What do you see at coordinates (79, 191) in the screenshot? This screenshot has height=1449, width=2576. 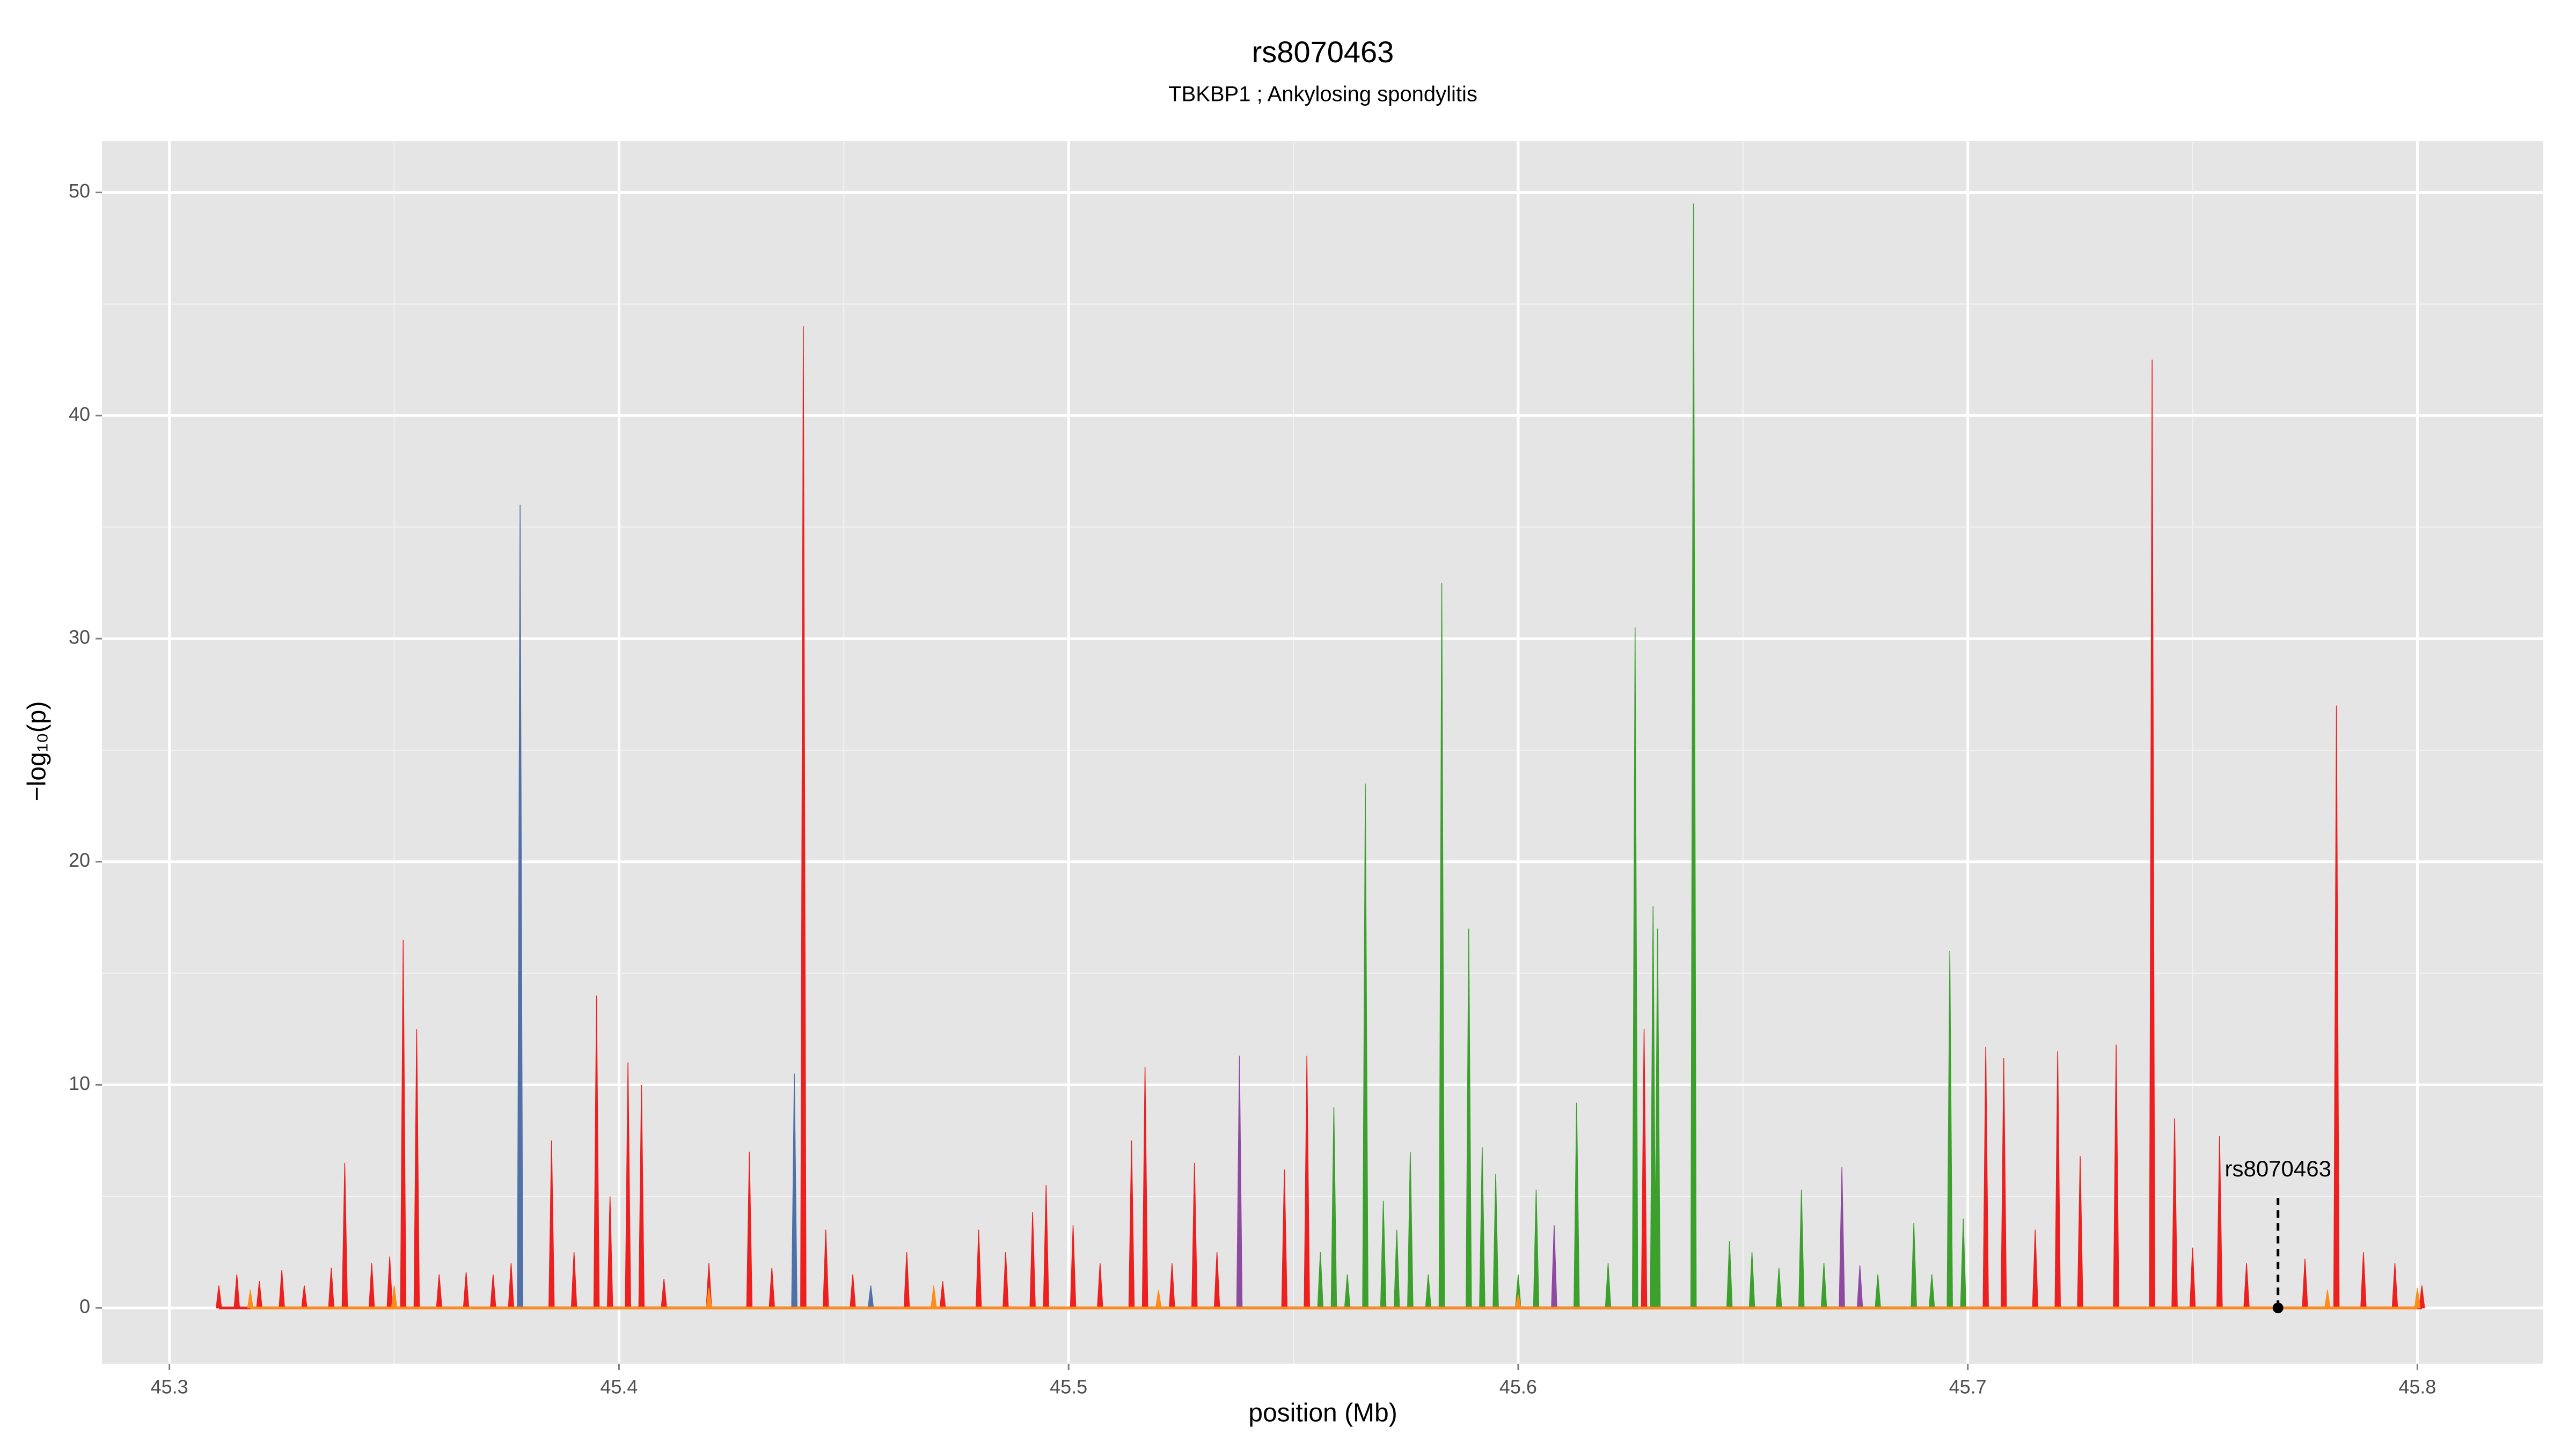 I see `y-tick-label: 50` at bounding box center [79, 191].